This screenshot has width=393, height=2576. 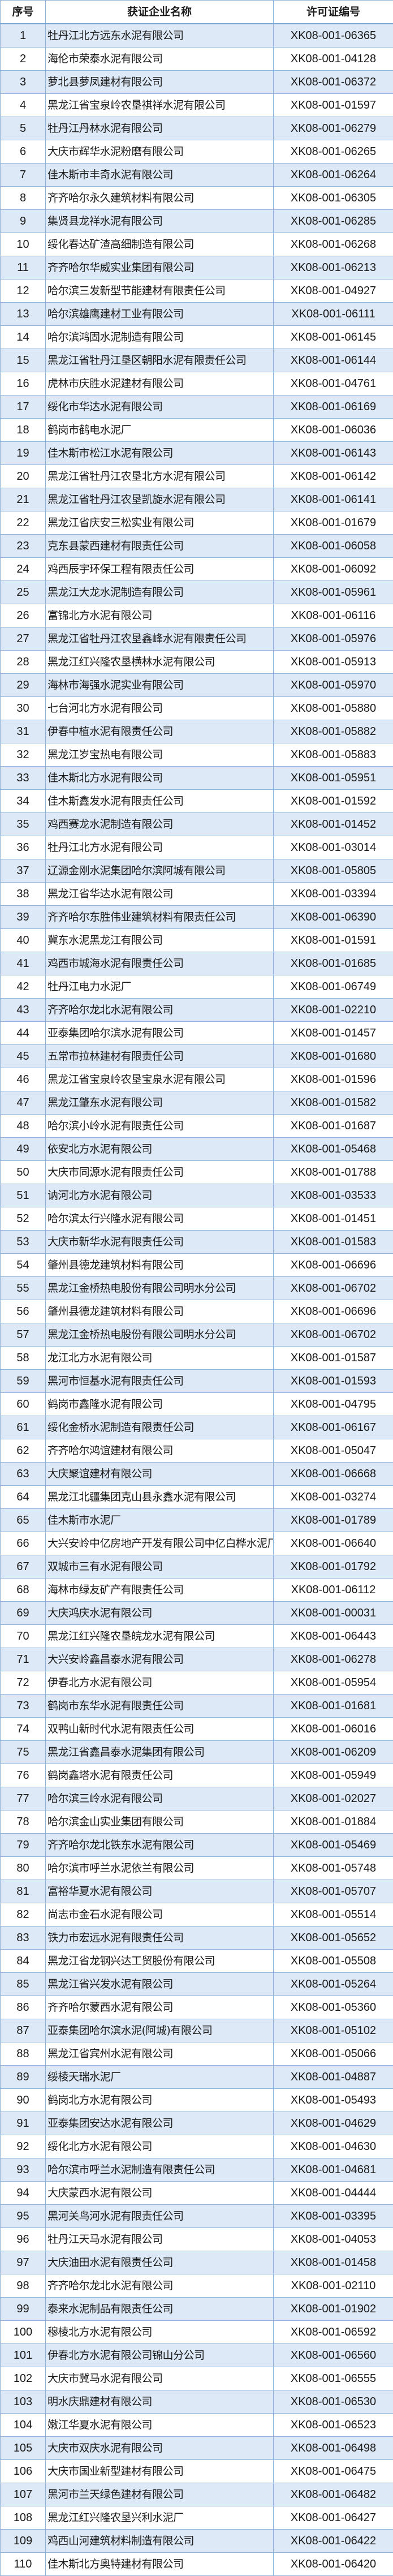 I want to click on row-seq: 110, so click(x=23, y=2564).